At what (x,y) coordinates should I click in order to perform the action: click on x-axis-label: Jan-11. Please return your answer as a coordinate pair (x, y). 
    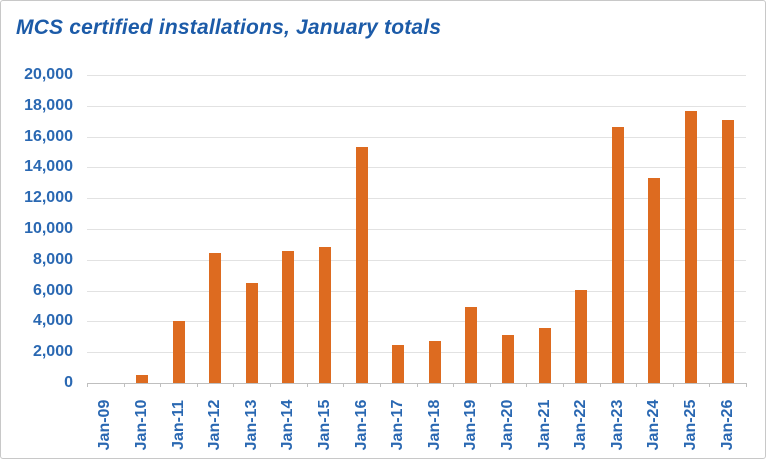
    Looking at the image, I should click on (178, 425).